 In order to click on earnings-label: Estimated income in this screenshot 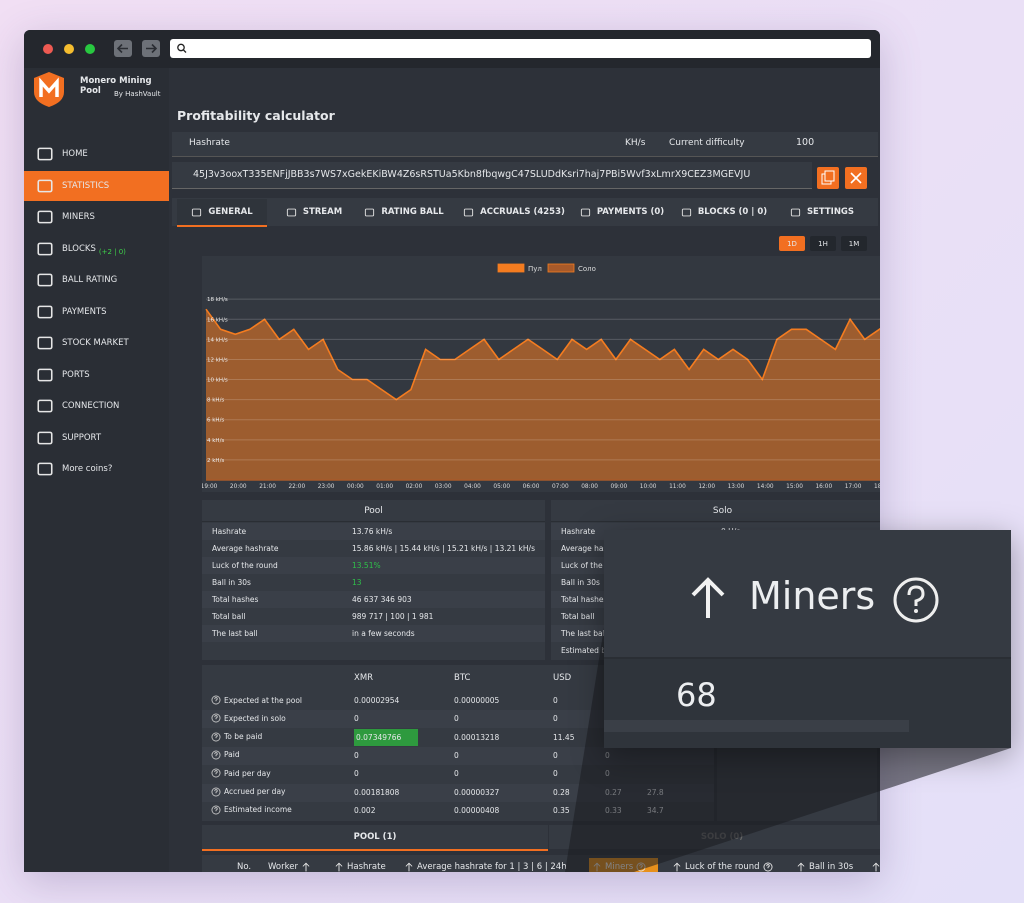, I will do `click(251, 810)`.